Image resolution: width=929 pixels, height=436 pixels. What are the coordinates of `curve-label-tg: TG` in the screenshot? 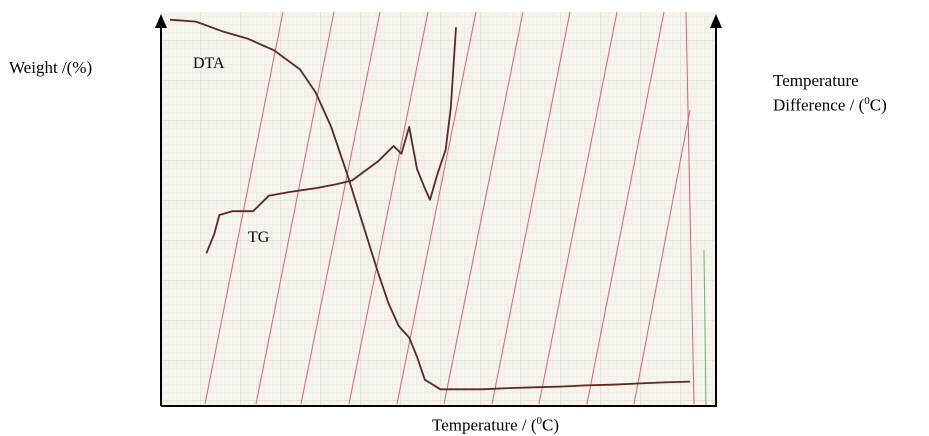 It's located at (259, 237).